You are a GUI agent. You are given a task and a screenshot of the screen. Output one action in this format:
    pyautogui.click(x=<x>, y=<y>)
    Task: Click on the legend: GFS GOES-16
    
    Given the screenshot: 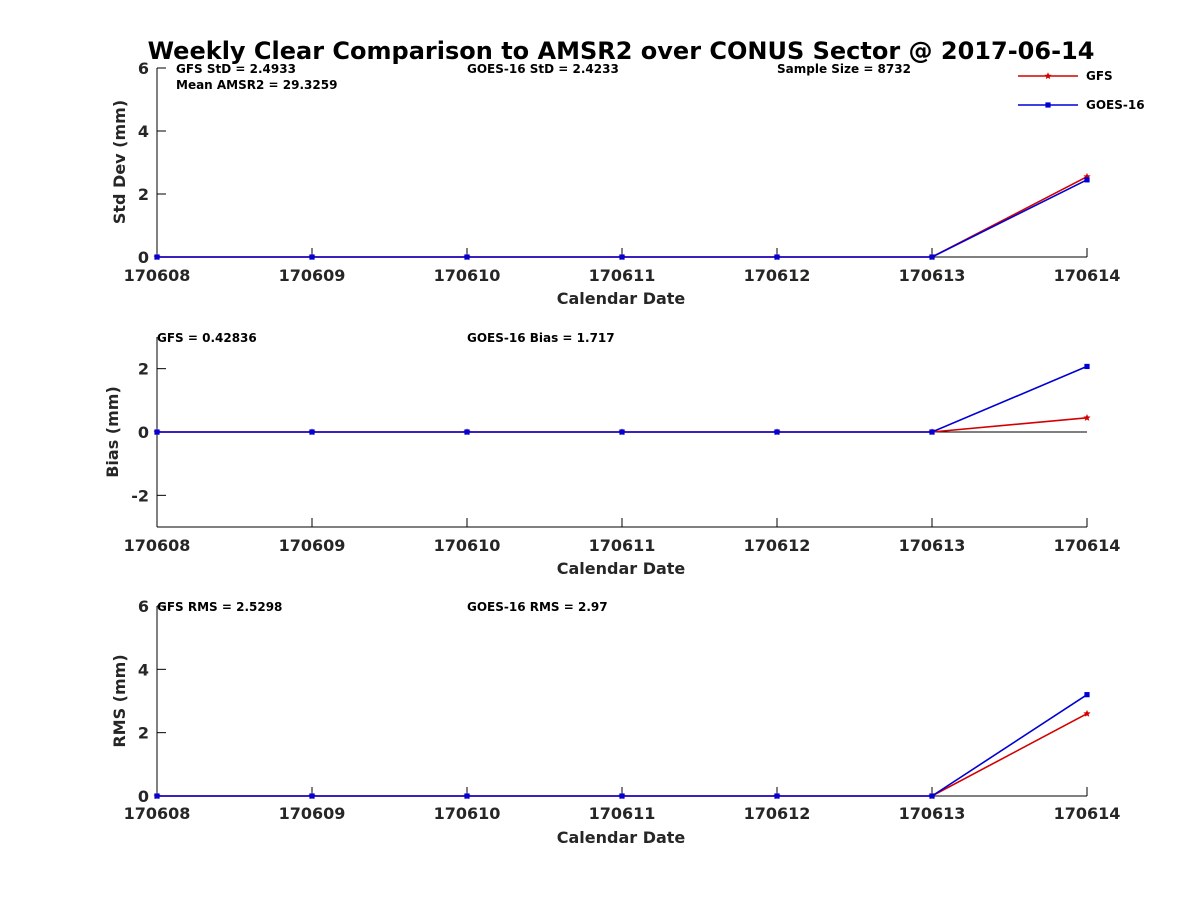 What is the action you would take?
    pyautogui.click(x=1081, y=90)
    